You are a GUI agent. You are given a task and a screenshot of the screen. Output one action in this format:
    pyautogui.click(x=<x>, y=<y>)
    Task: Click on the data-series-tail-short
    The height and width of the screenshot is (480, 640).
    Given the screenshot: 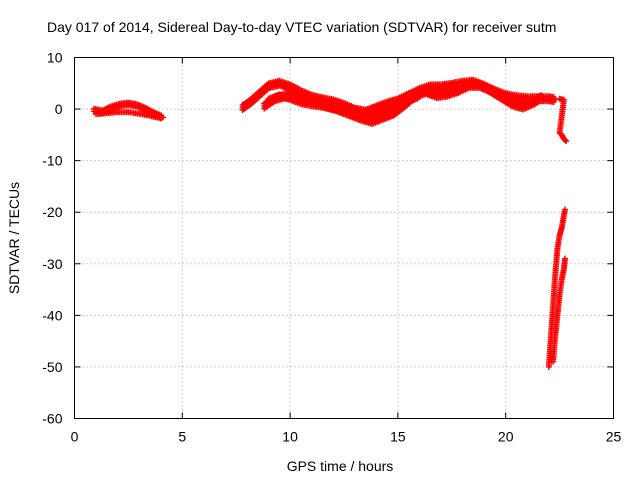 What is the action you would take?
    pyautogui.click(x=563, y=120)
    